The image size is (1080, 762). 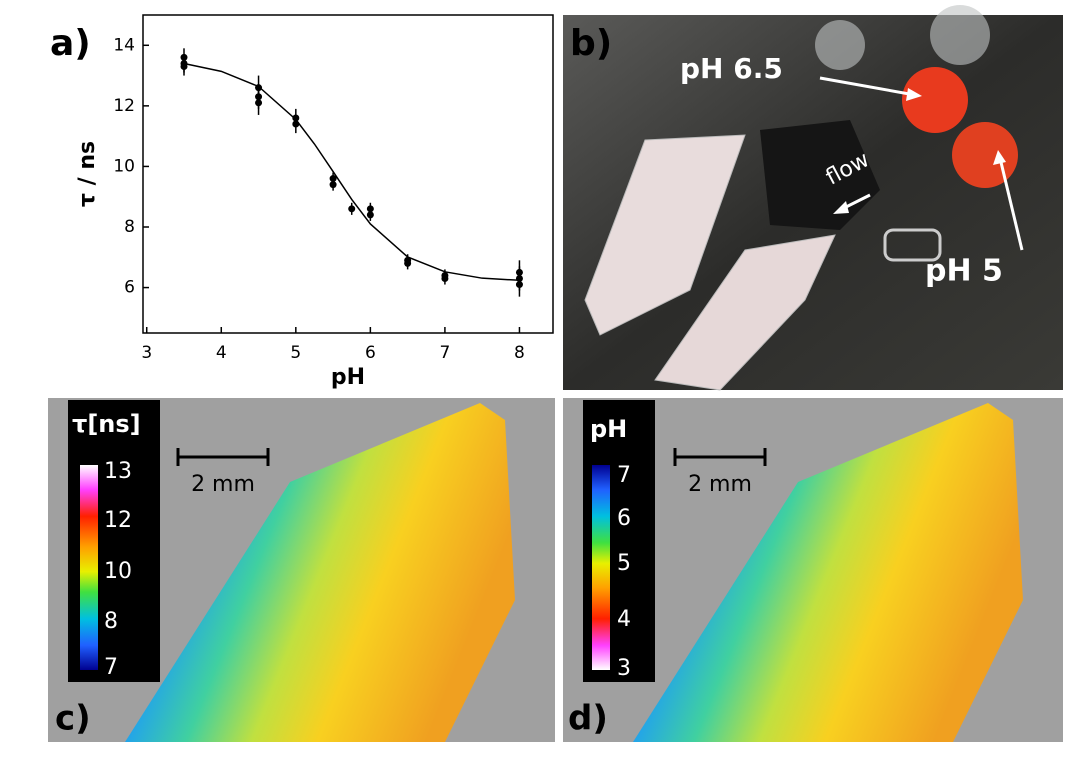 What do you see at coordinates (129, 288) in the screenshot?
I see `y-tick-label: 6` at bounding box center [129, 288].